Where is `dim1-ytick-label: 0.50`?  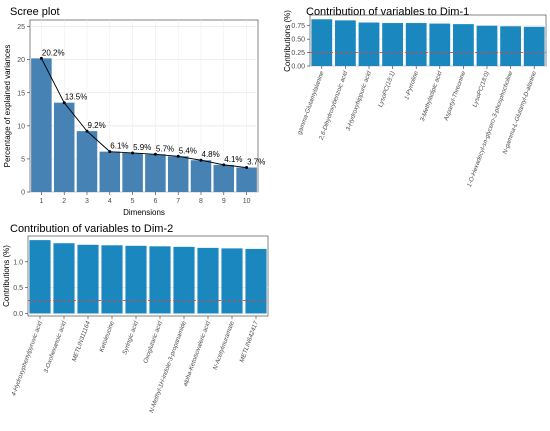
dim1-ytick-label: 0.50 is located at coordinates (298, 40).